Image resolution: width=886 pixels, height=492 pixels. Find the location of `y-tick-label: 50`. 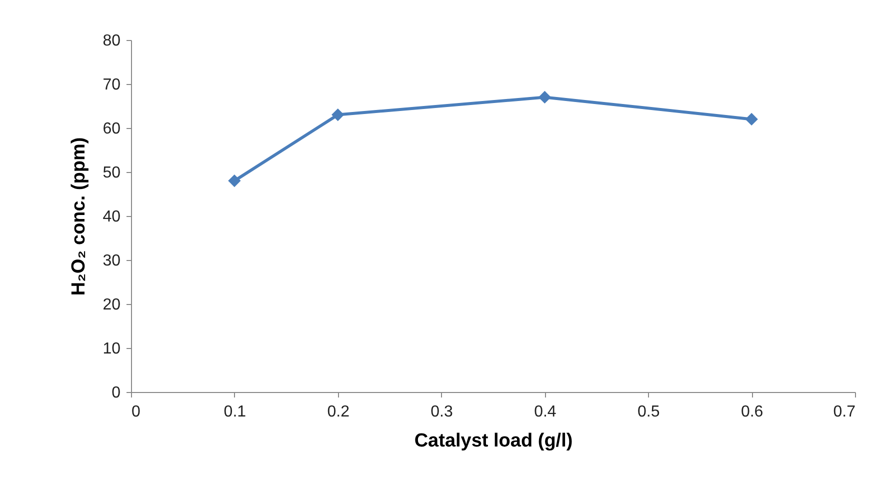

y-tick-label: 50 is located at coordinates (111, 173).